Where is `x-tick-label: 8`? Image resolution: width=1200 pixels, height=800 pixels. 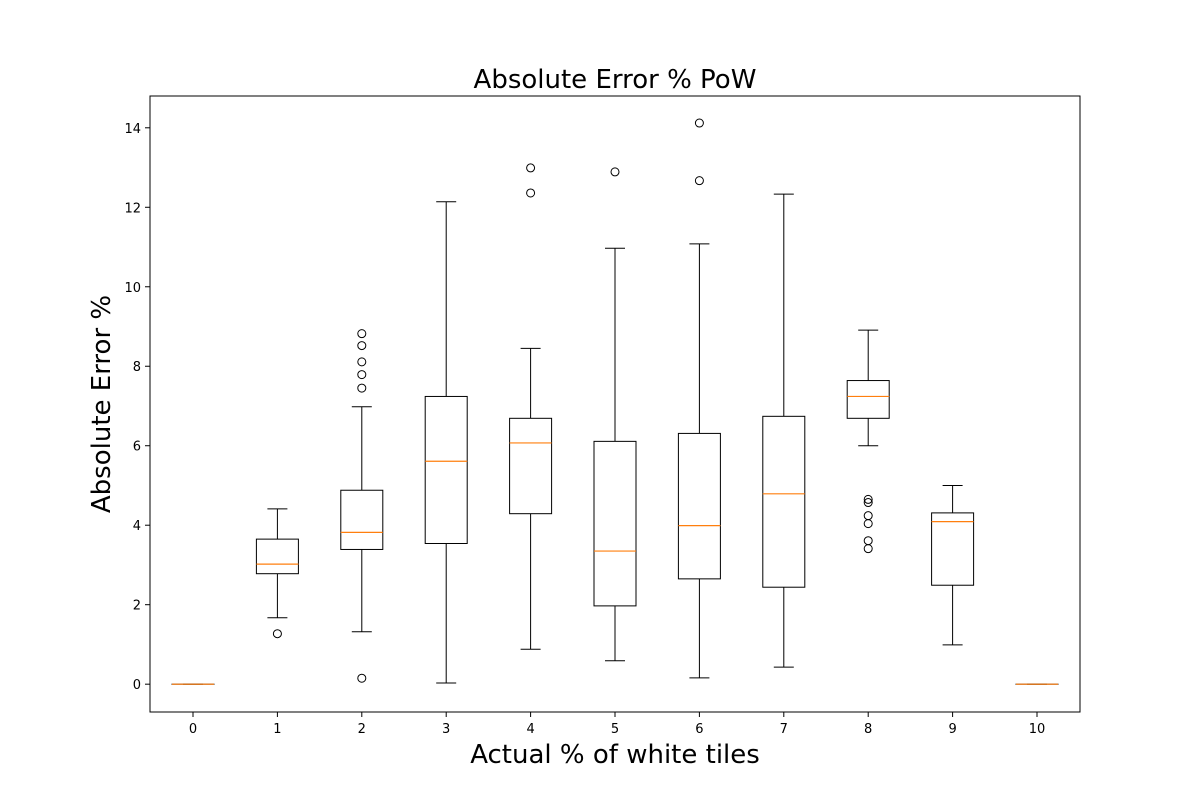
x-tick-label: 8 is located at coordinates (868, 729).